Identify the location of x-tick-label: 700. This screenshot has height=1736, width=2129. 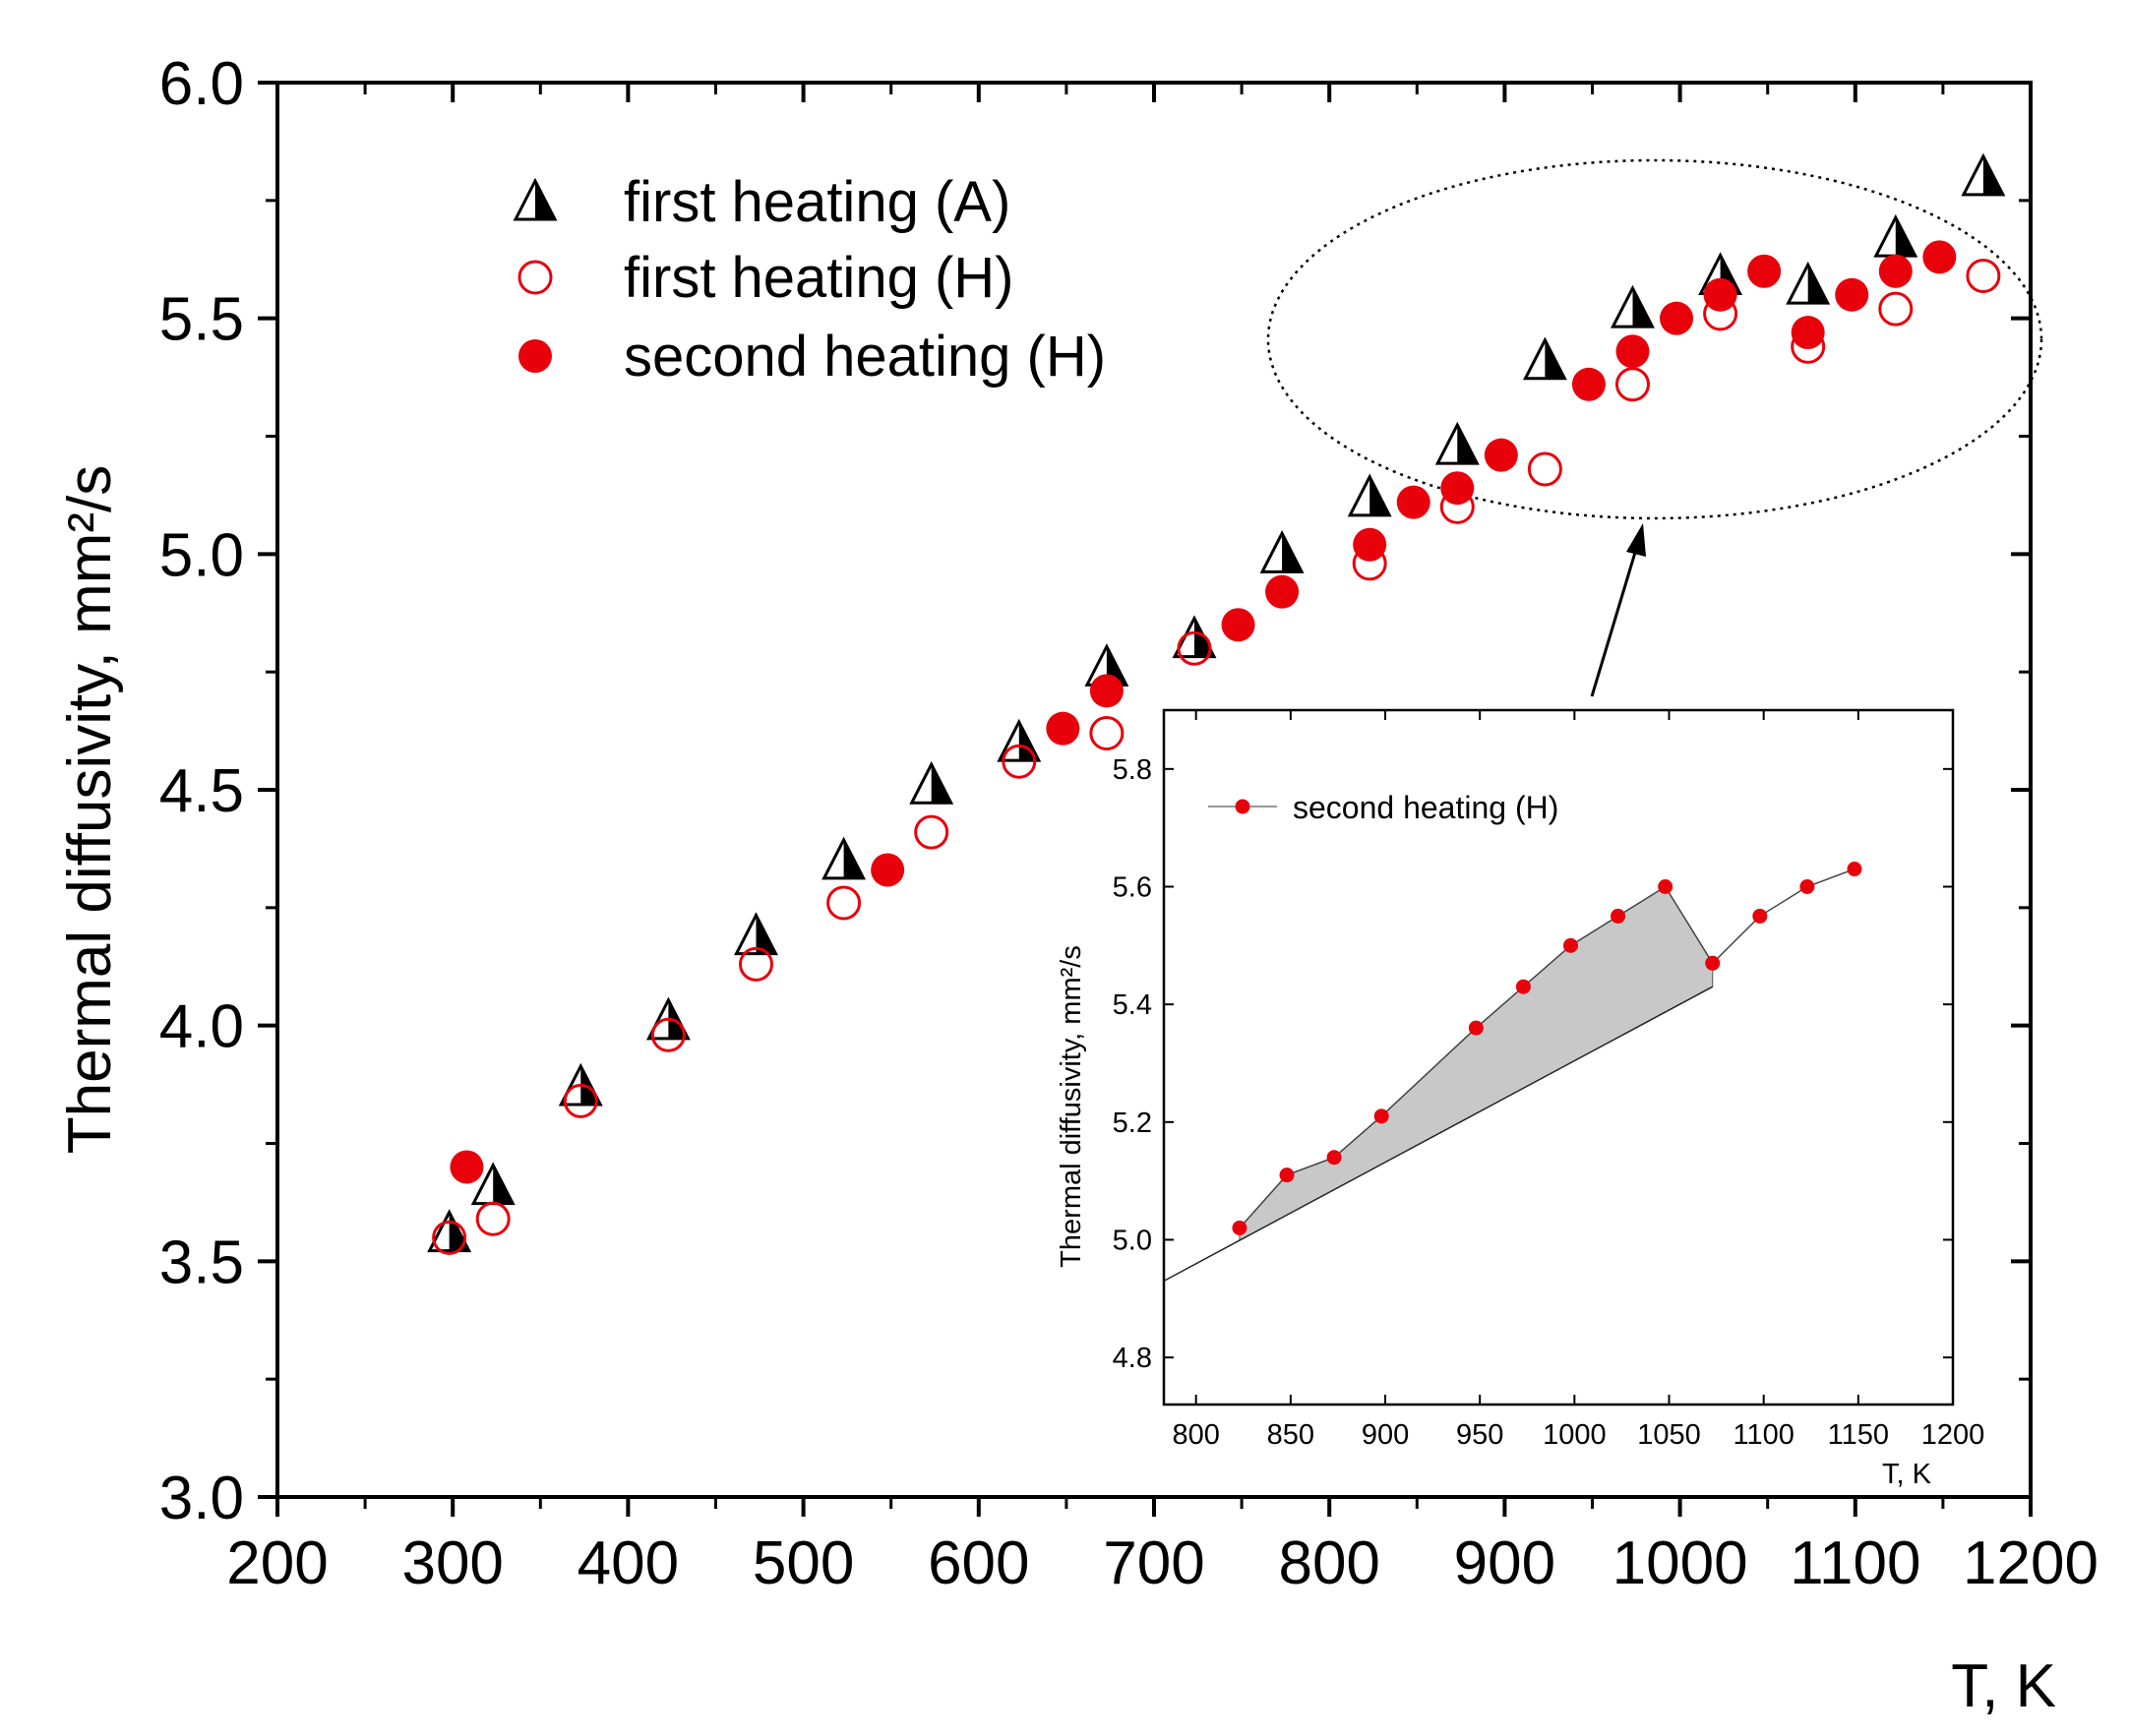
(1153, 1563).